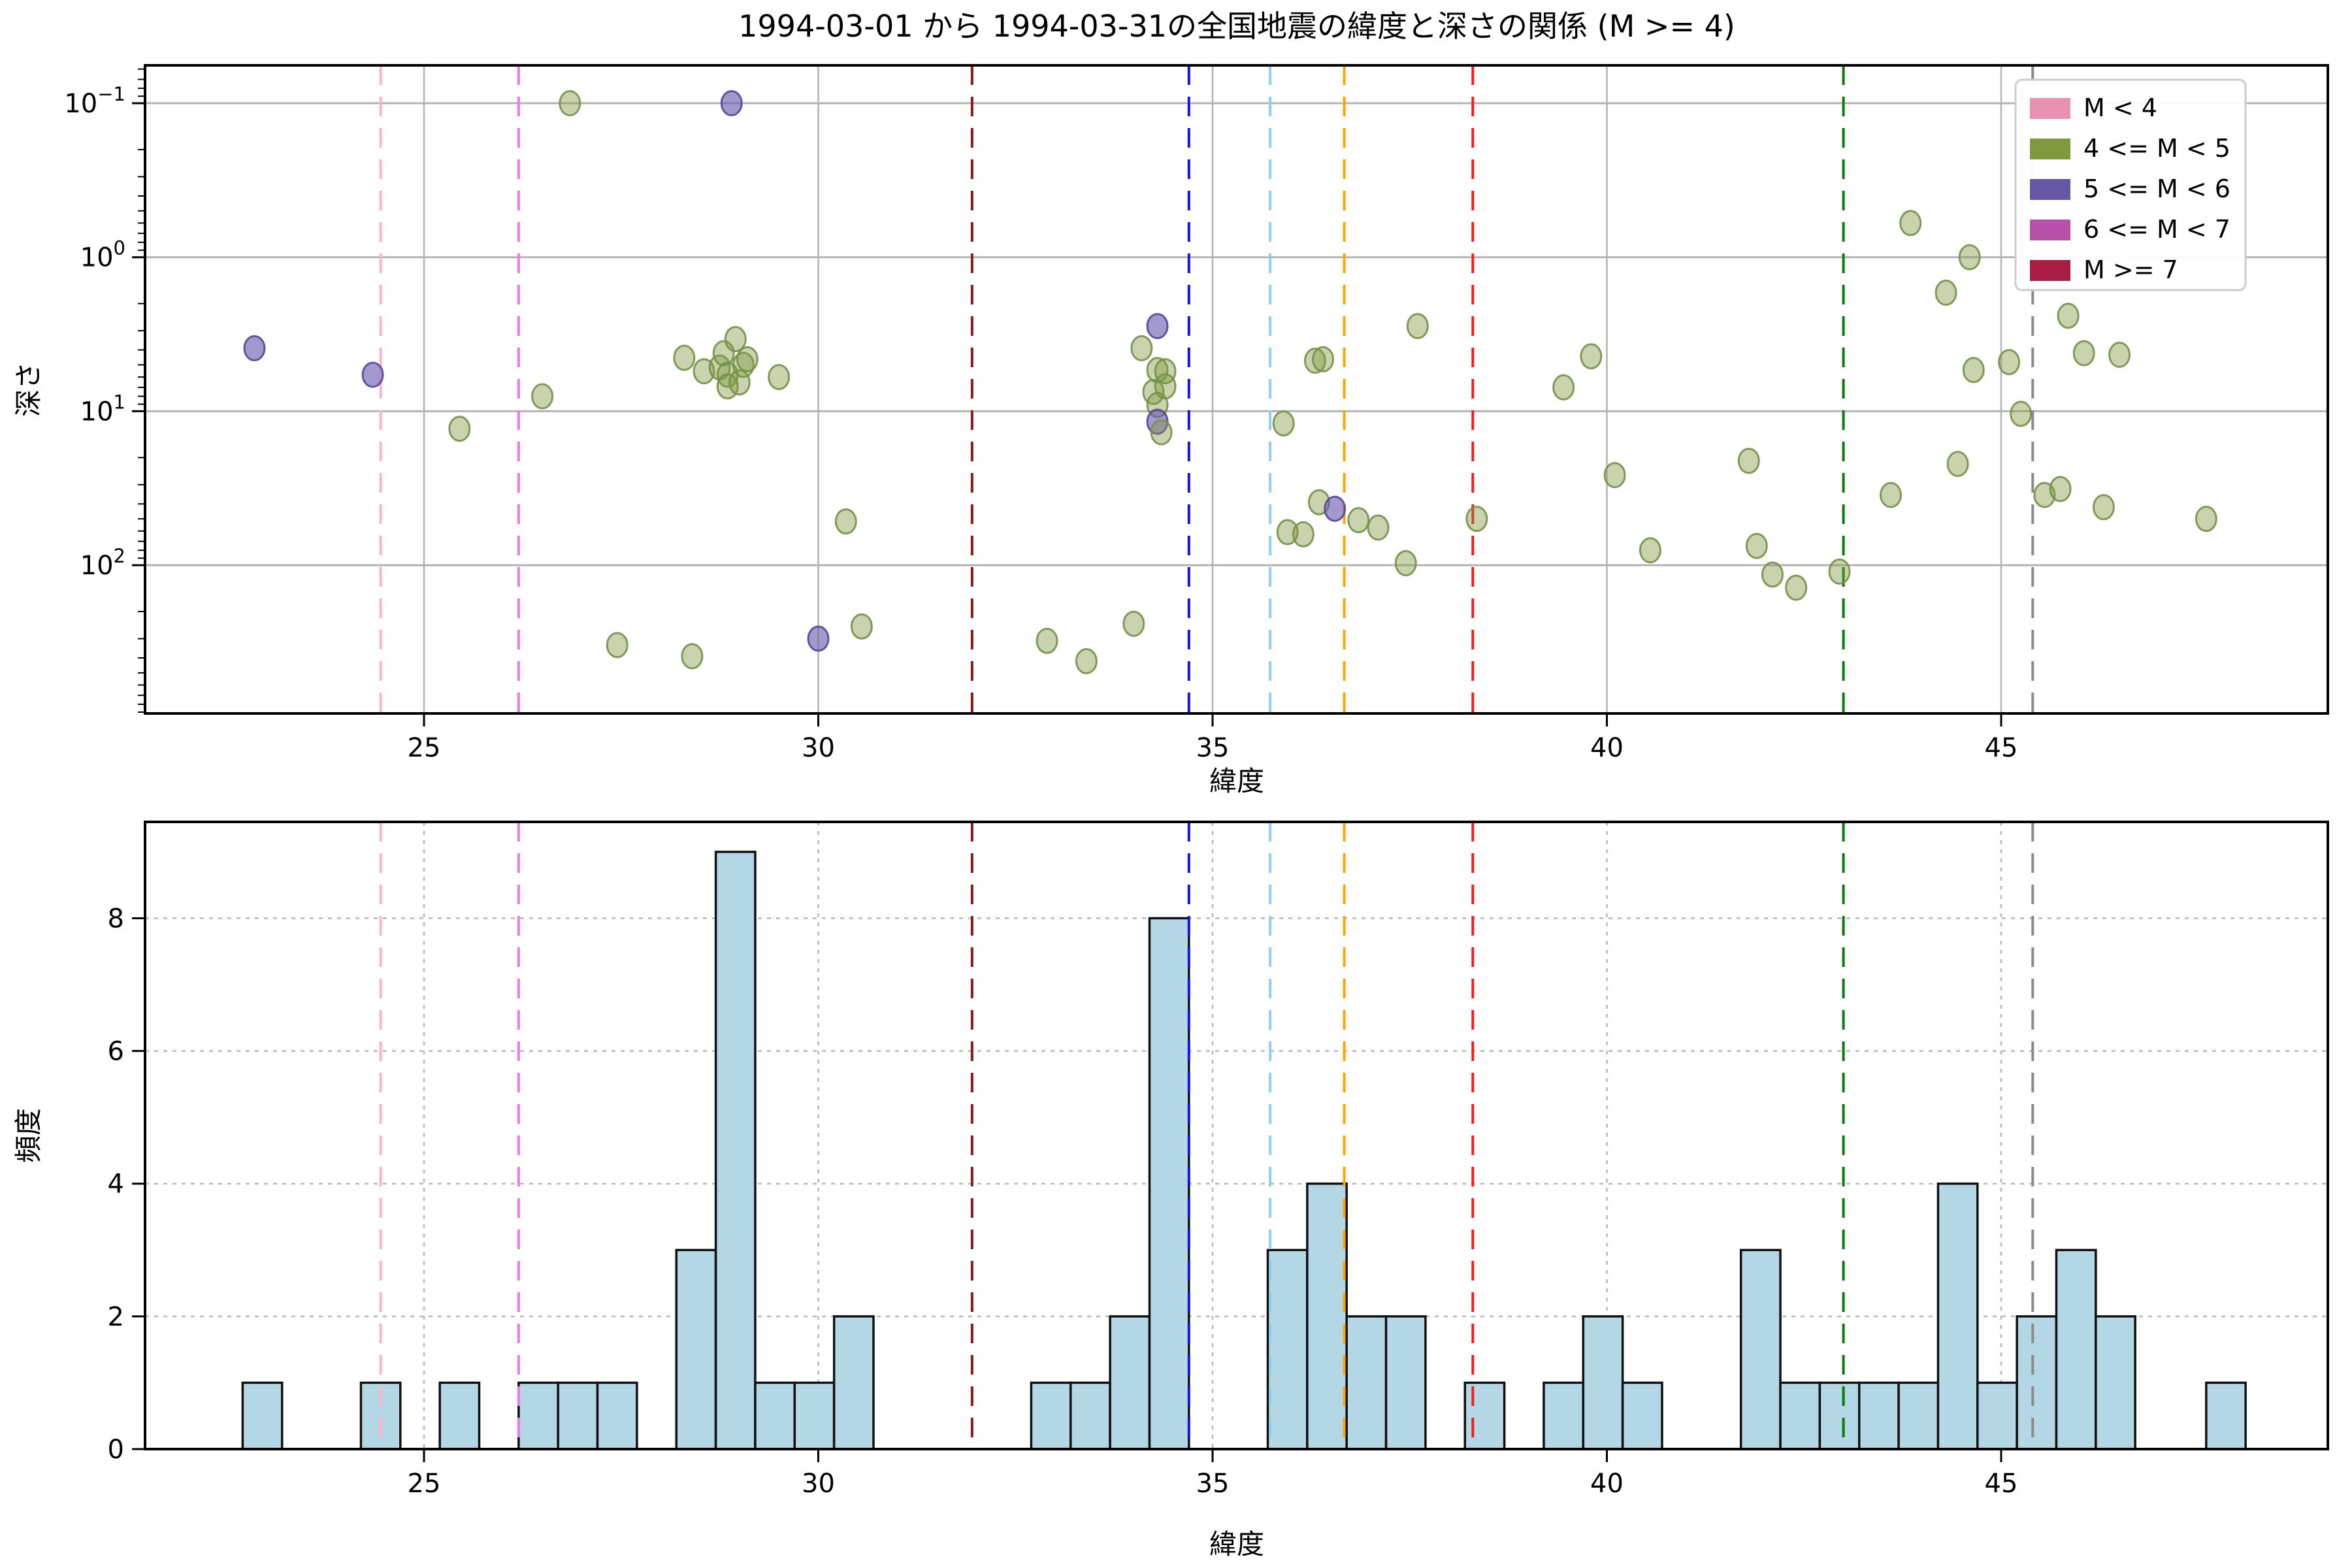  What do you see at coordinates (116, 919) in the screenshot?
I see `tick-label-y: 8` at bounding box center [116, 919].